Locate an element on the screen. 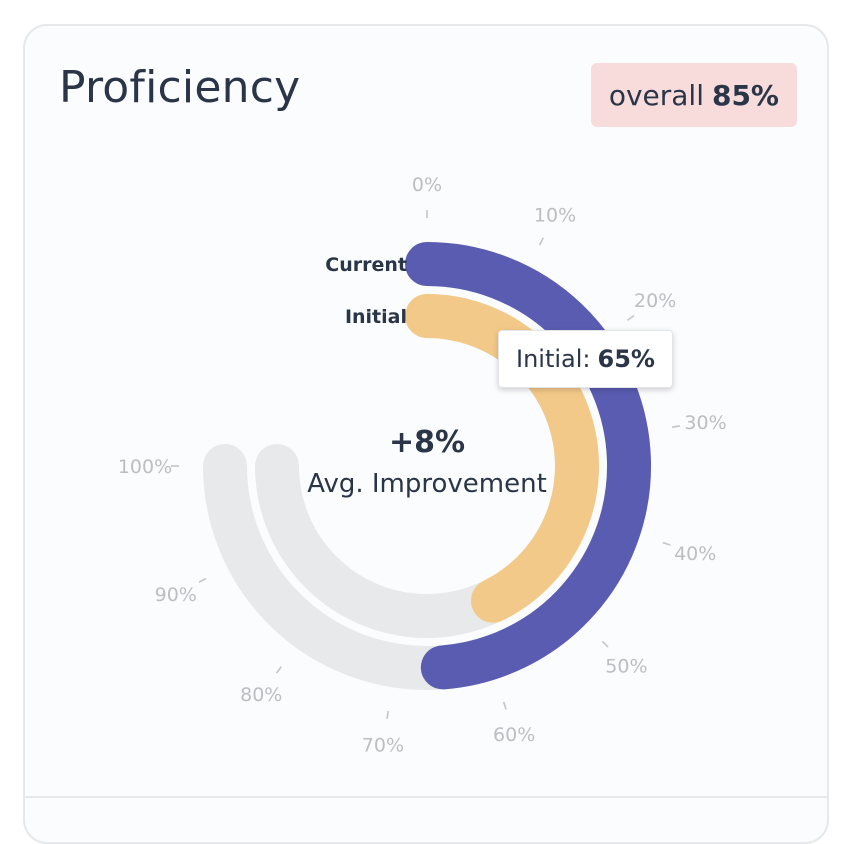 The width and height of the screenshot is (854, 844). card-divider is located at coordinates (426, 797).